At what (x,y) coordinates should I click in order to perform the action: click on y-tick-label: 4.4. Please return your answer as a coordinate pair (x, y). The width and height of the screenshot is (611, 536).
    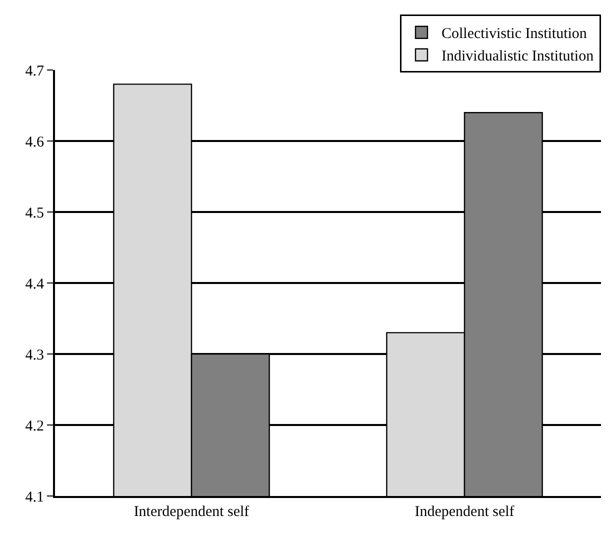
    Looking at the image, I should click on (34, 284).